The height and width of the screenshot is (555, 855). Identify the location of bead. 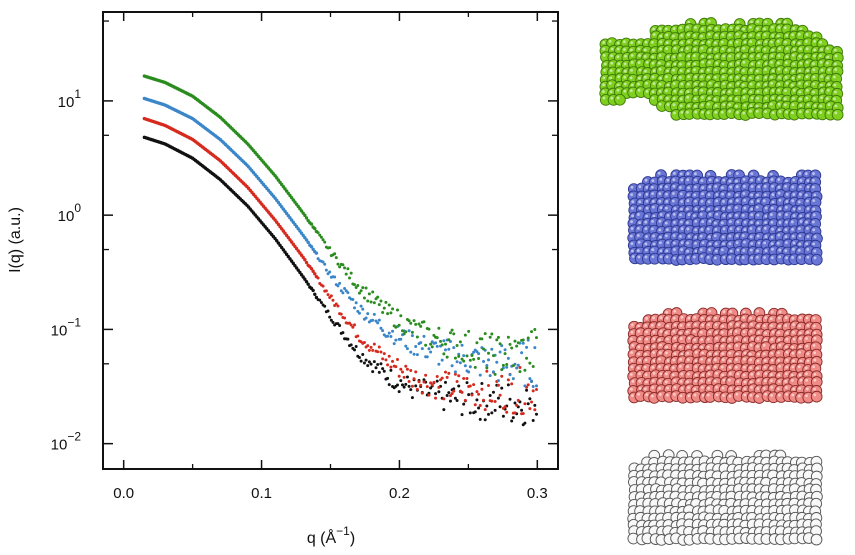
(816, 396).